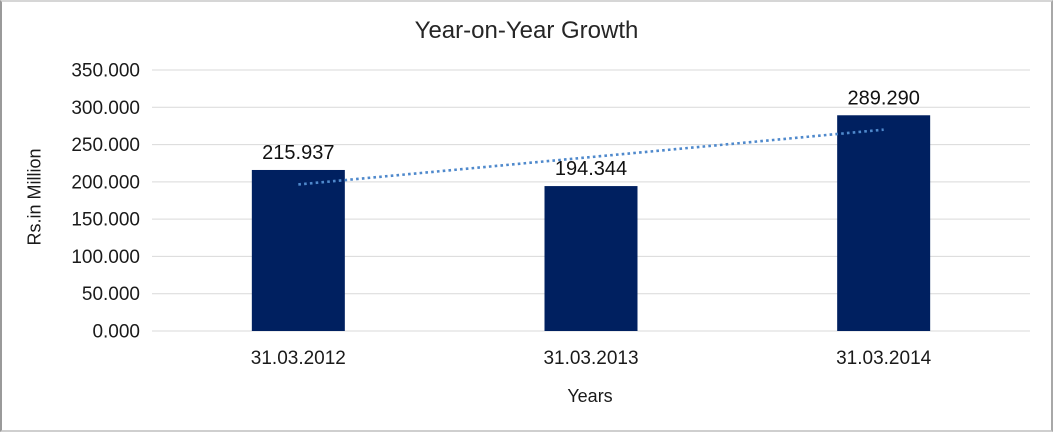 This screenshot has width=1053, height=432. I want to click on y-tick-label: 200.000, so click(105, 182).